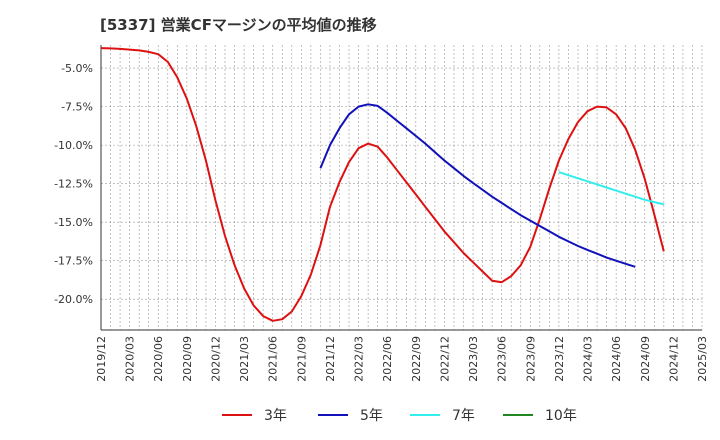 This screenshot has width=720, height=440. What do you see at coordinates (561, 416) in the screenshot?
I see `legend-label: 10年` at bounding box center [561, 416].